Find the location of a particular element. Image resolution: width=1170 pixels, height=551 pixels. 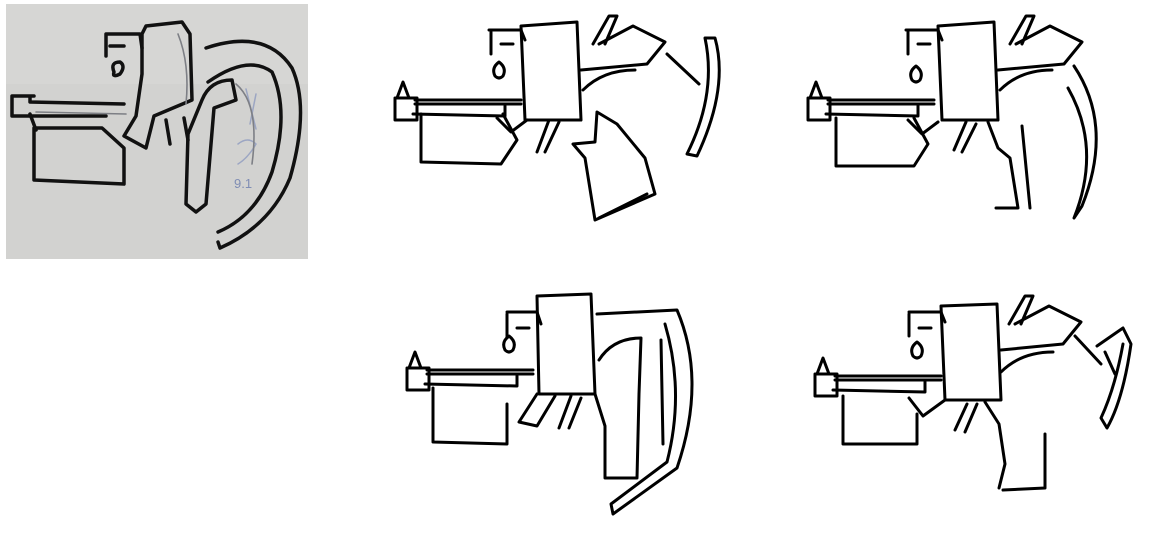

sketch-variant-2-drawing is located at coordinates (952, 117).